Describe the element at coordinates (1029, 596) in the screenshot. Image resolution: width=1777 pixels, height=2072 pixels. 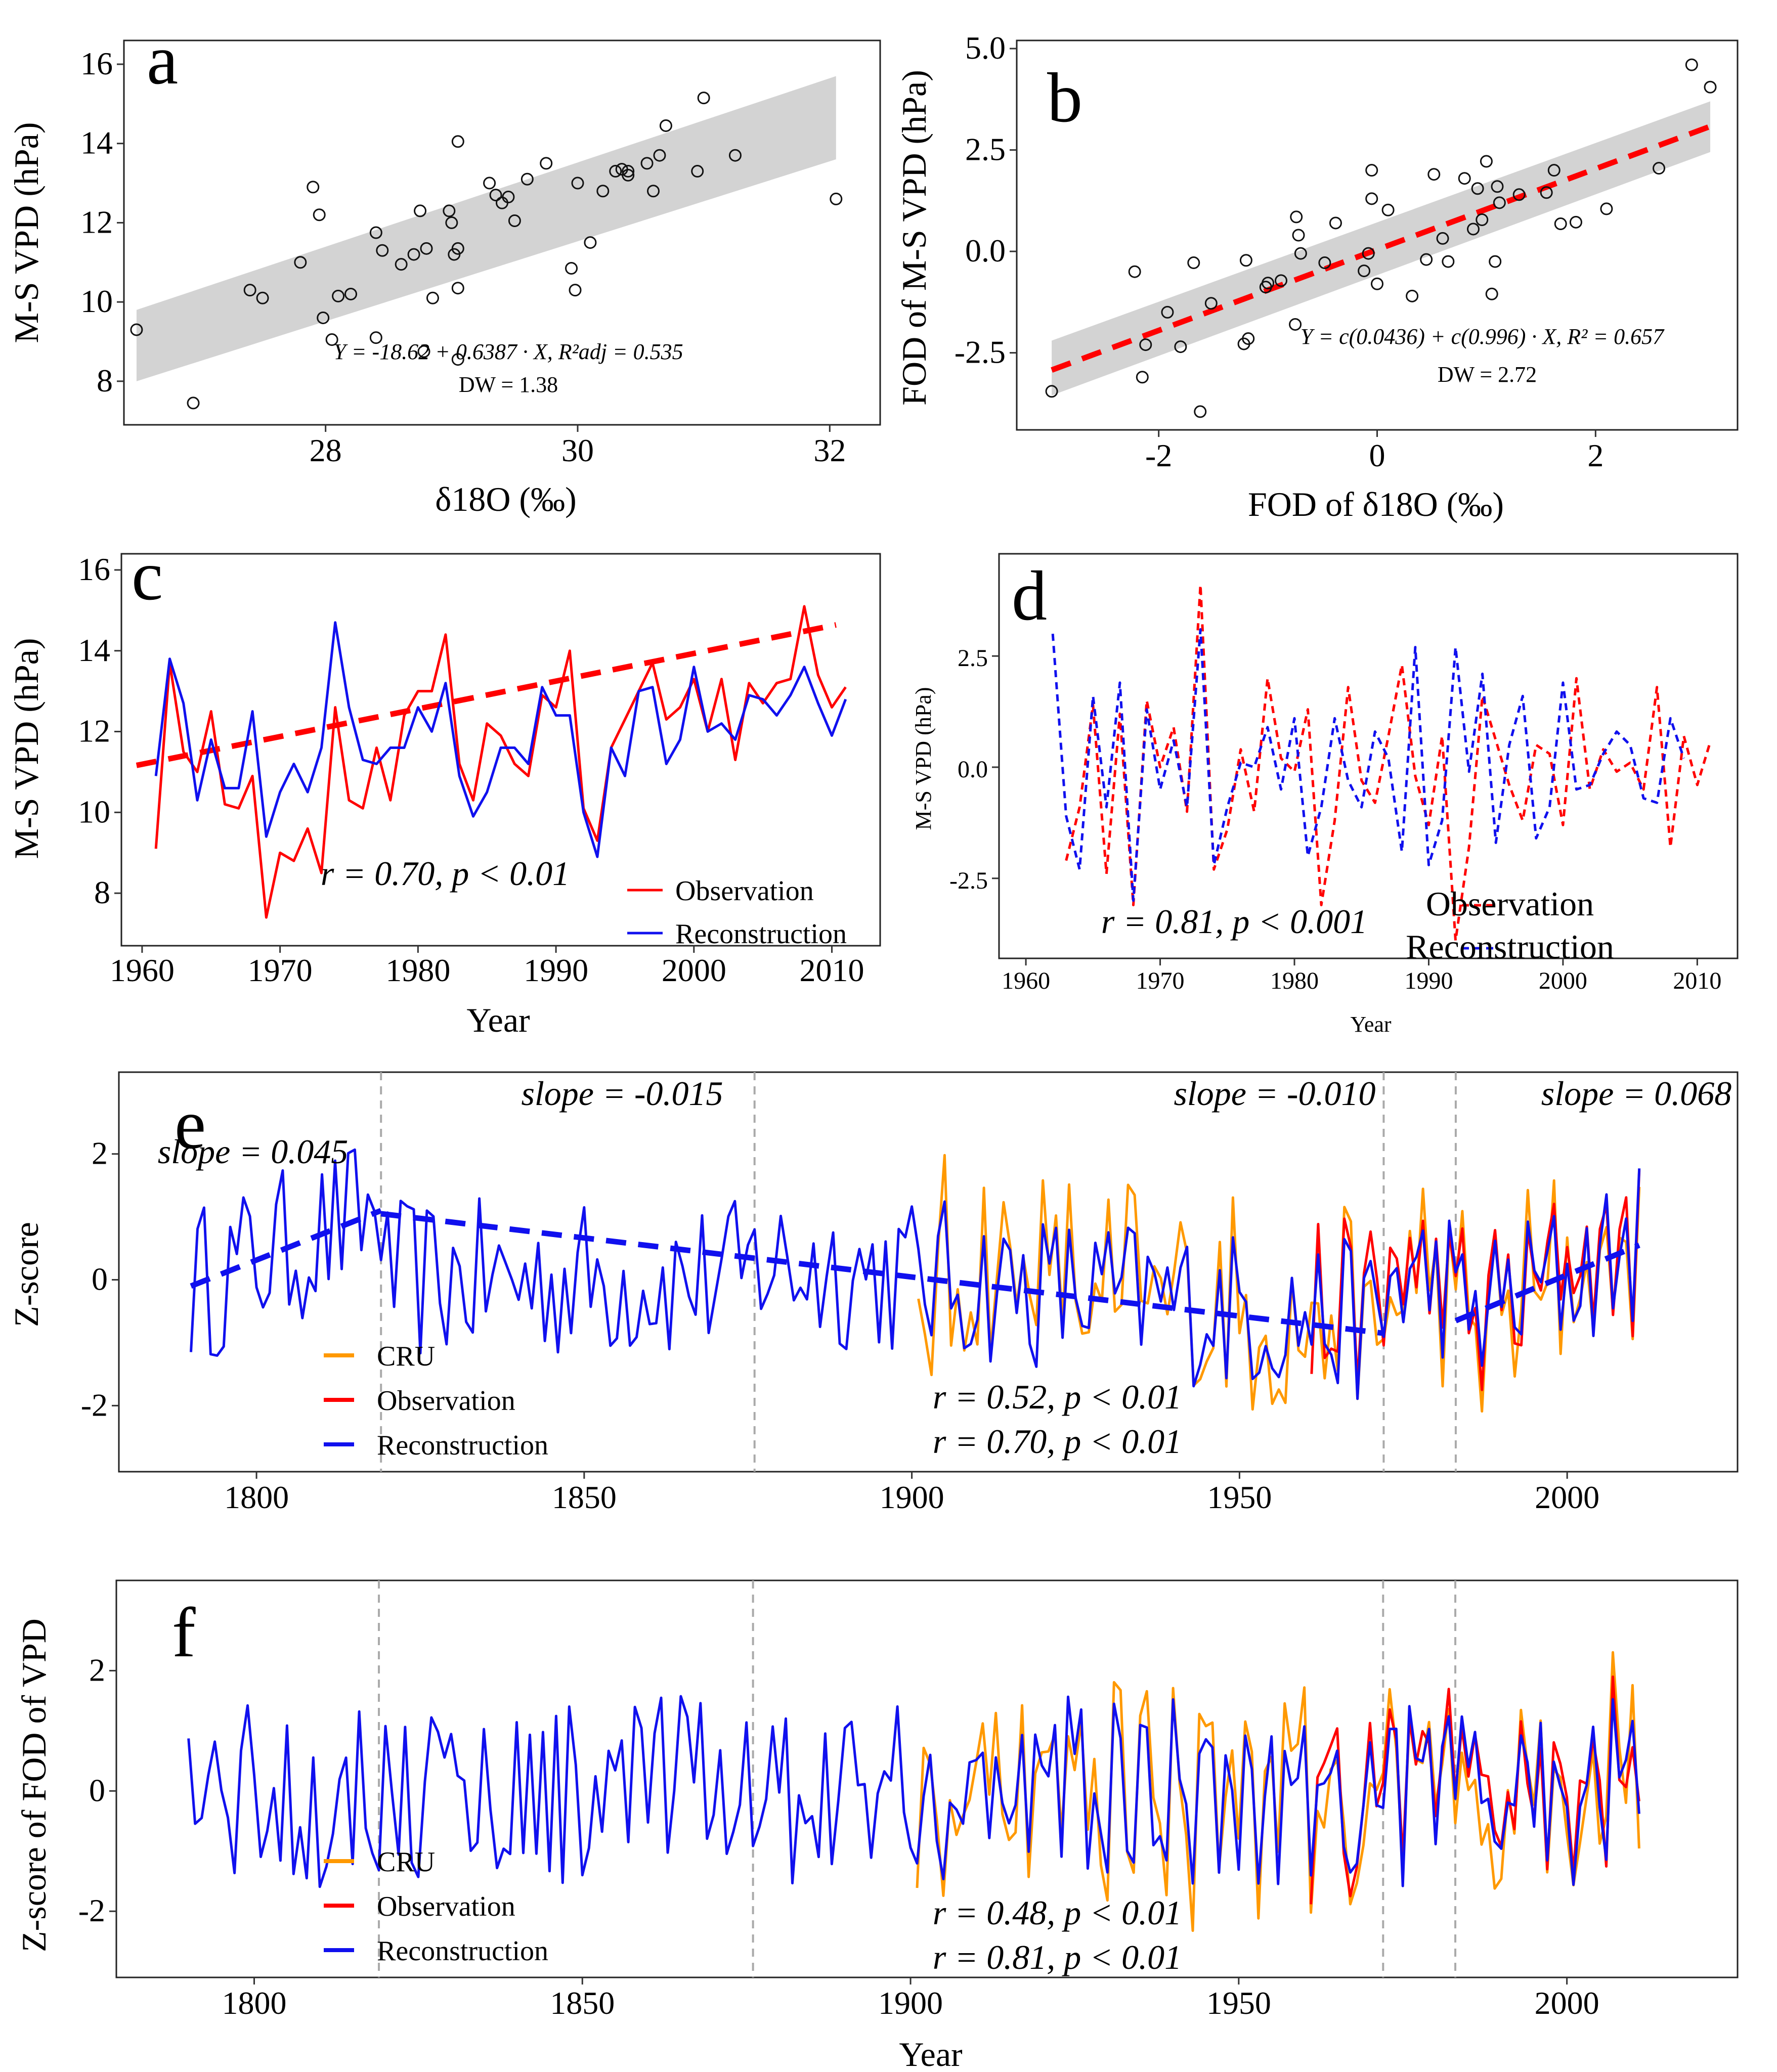
I see `panel-d-letter: d` at that location.